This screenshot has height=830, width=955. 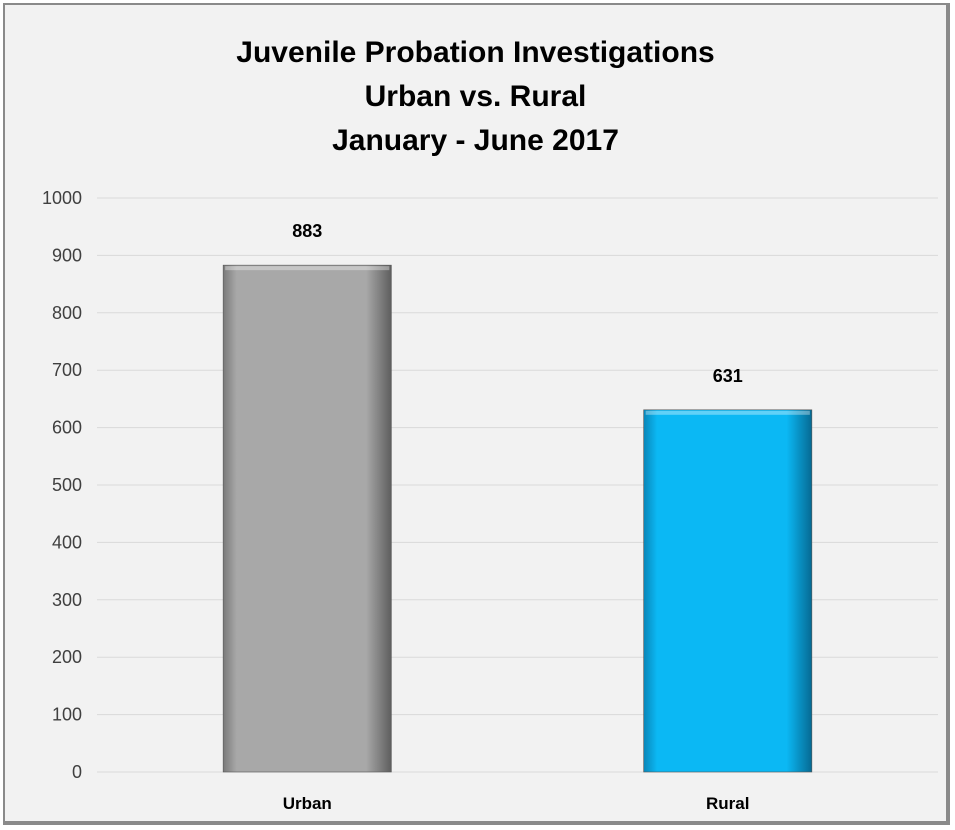 I want to click on bar-rural, so click(x=728, y=591).